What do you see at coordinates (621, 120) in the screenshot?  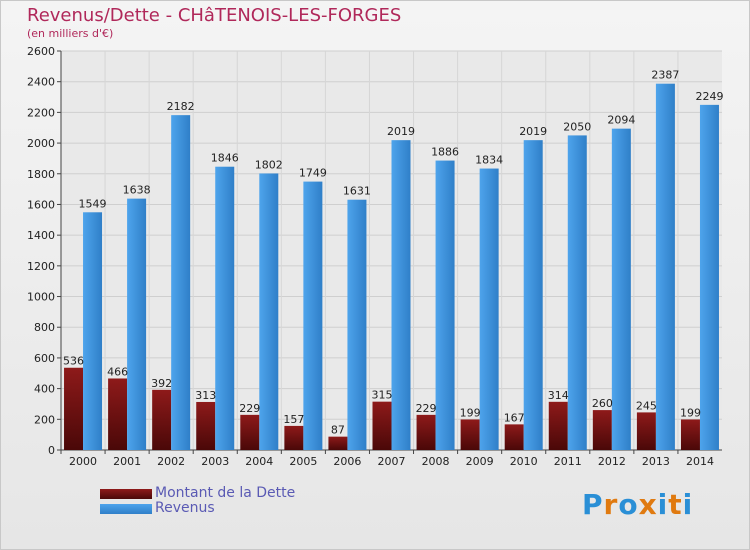 I see `data-label-revenus: 2094` at bounding box center [621, 120].